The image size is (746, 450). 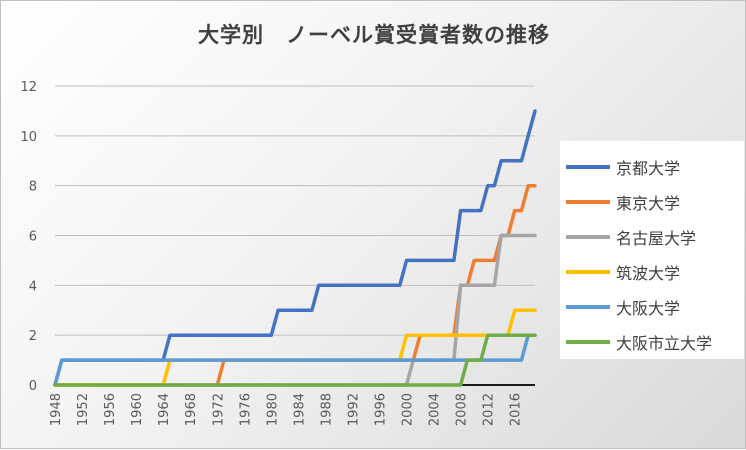 I want to click on y-tick-label: 8, so click(x=33, y=187).